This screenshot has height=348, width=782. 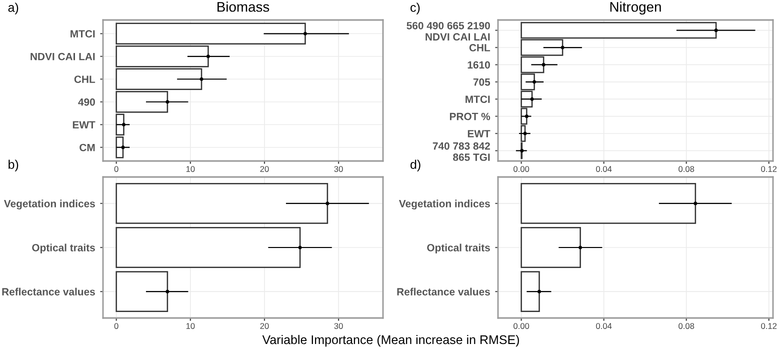 I want to click on chart-title: Nitrogen, so click(x=635, y=8).